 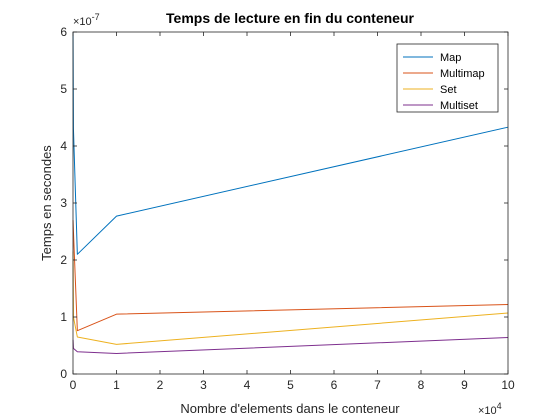 I want to click on x-axis-multiplier: ×10⁴, so click(x=490, y=409).